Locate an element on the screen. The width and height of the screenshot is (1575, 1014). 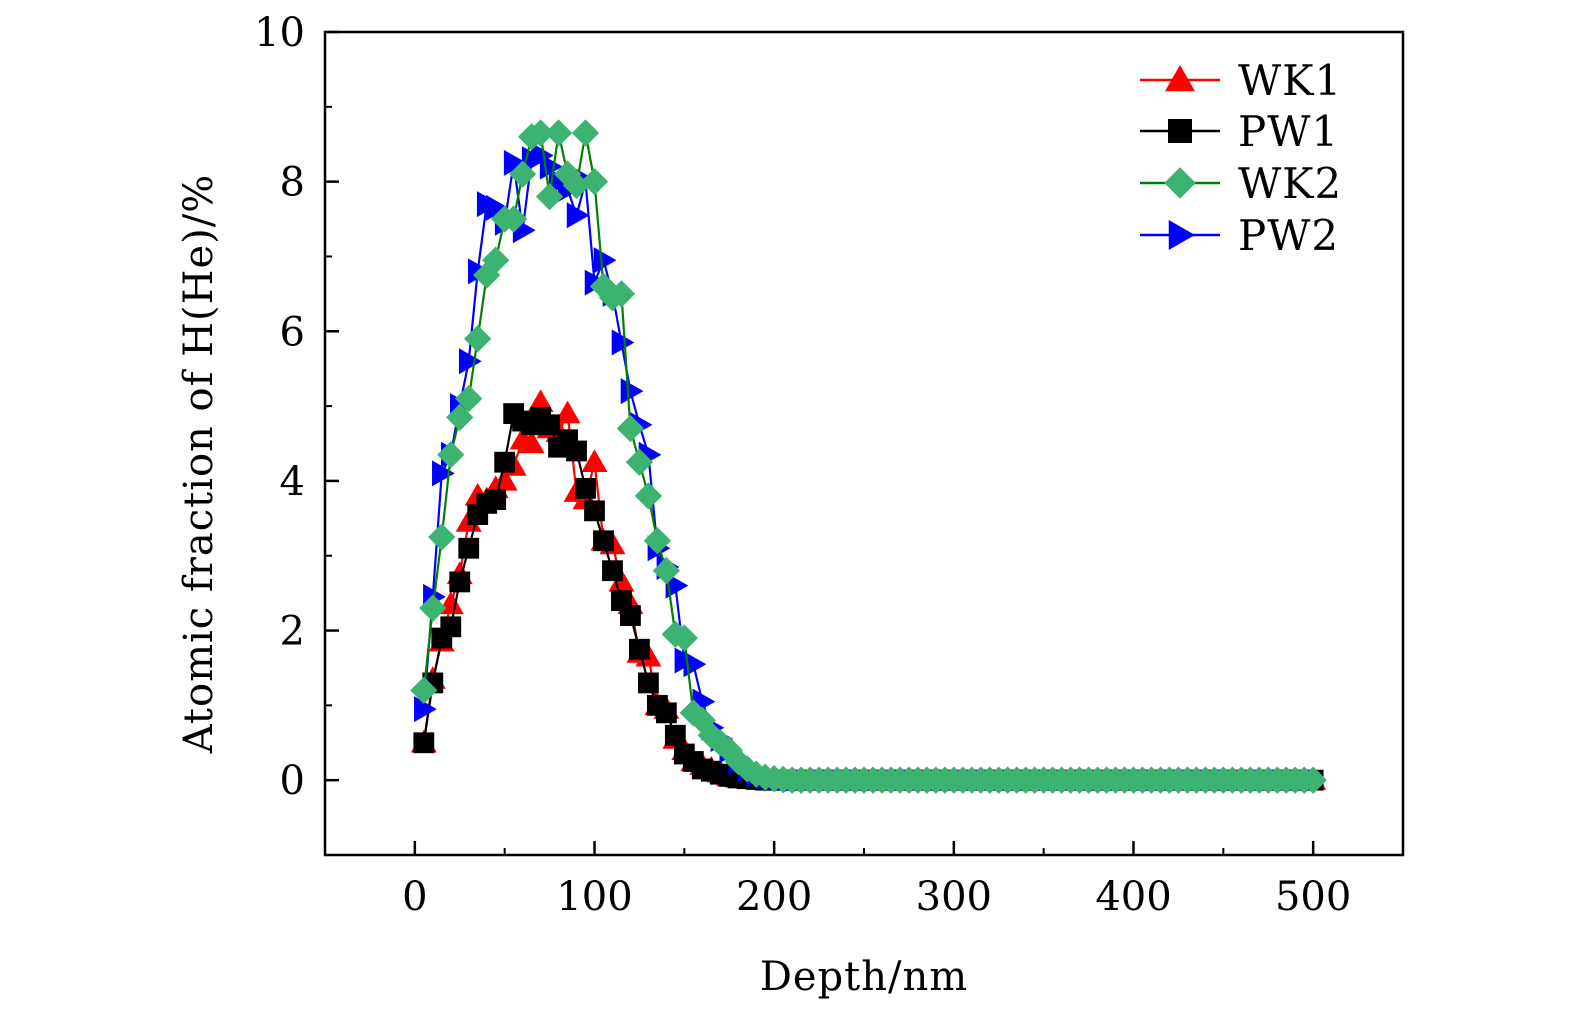
legend-item-pw2: PW2 is located at coordinates (1239, 235).